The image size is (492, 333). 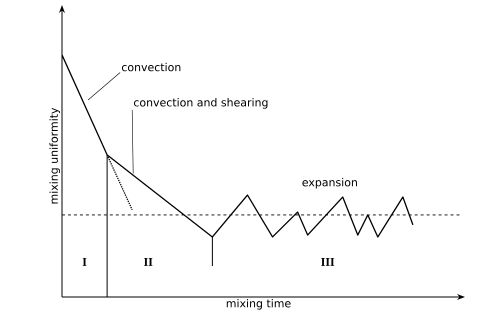 What do you see at coordinates (258, 304) in the screenshot?
I see `x-axis-title: mixing time` at bounding box center [258, 304].